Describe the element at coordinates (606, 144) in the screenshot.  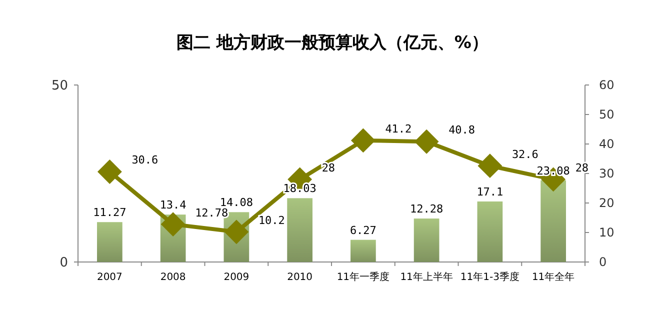
I see `y2-tick-label: 40` at that location.